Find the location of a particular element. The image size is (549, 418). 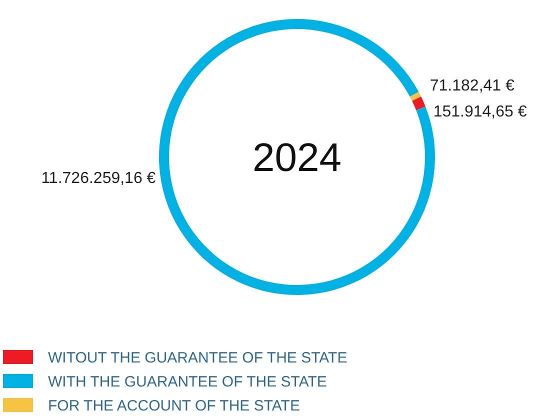

data-label: 11.726.259,16 € is located at coordinates (98, 178).